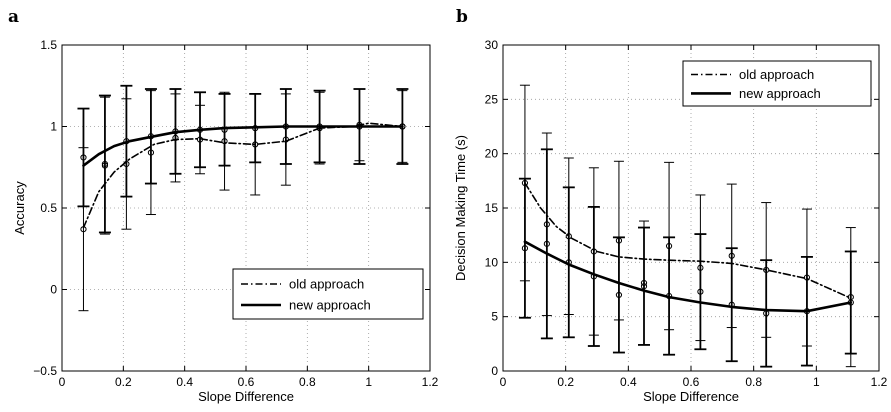 This screenshot has height=412, width=891. What do you see at coordinates (492, 208) in the screenshot?
I see `y-tick-label: 15` at bounding box center [492, 208].